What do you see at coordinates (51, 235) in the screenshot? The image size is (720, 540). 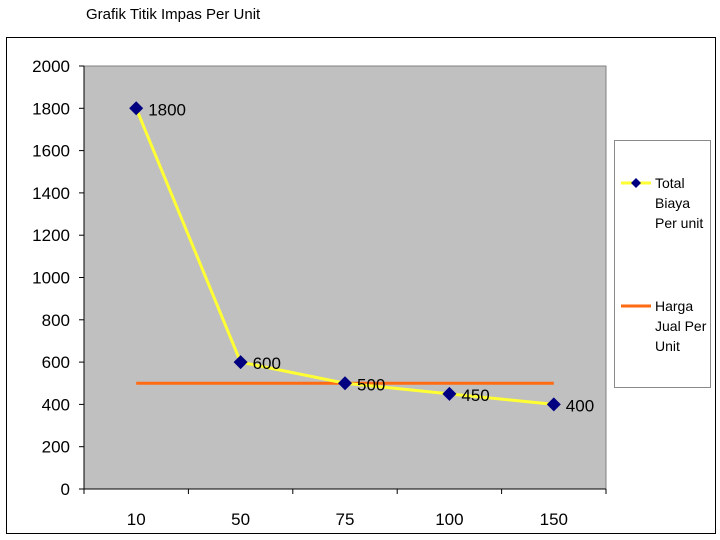 I see `y-tick-label: 1200` at bounding box center [51, 235].